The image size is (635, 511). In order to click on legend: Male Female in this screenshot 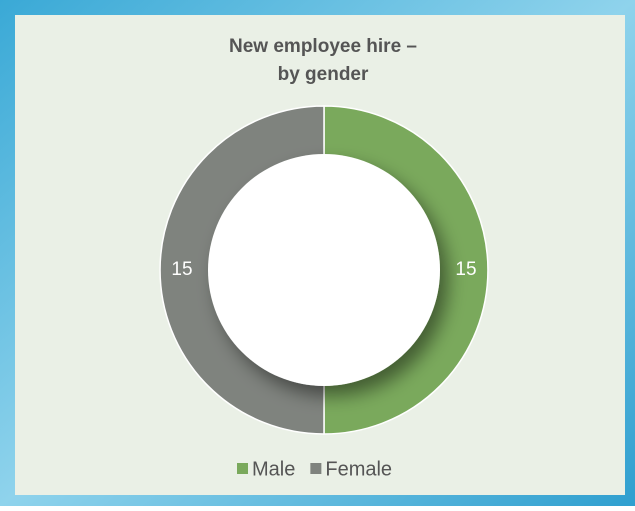, I will do `click(314, 469)`.